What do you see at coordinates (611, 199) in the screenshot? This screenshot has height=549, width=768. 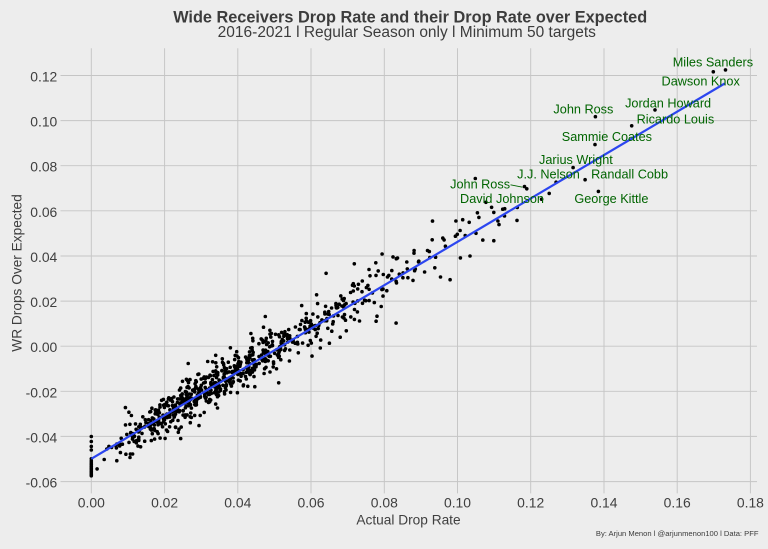 I see `svg-text: George Kittle` at bounding box center [611, 199].